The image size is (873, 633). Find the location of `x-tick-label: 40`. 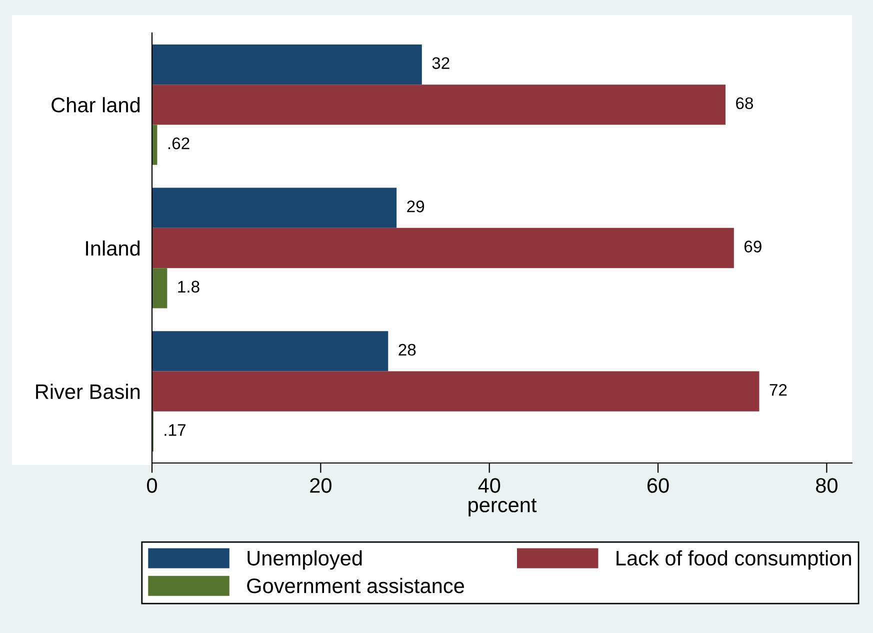

x-tick-label: 40 is located at coordinates (489, 485).